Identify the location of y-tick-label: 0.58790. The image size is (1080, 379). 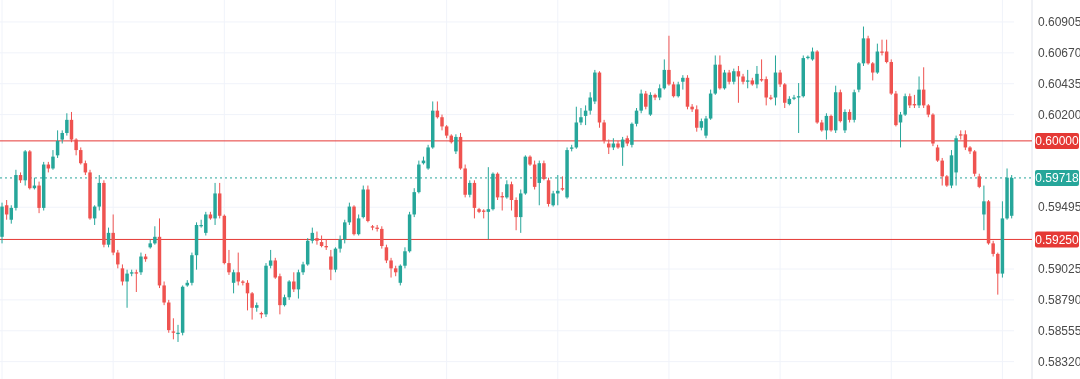
(1059, 300).